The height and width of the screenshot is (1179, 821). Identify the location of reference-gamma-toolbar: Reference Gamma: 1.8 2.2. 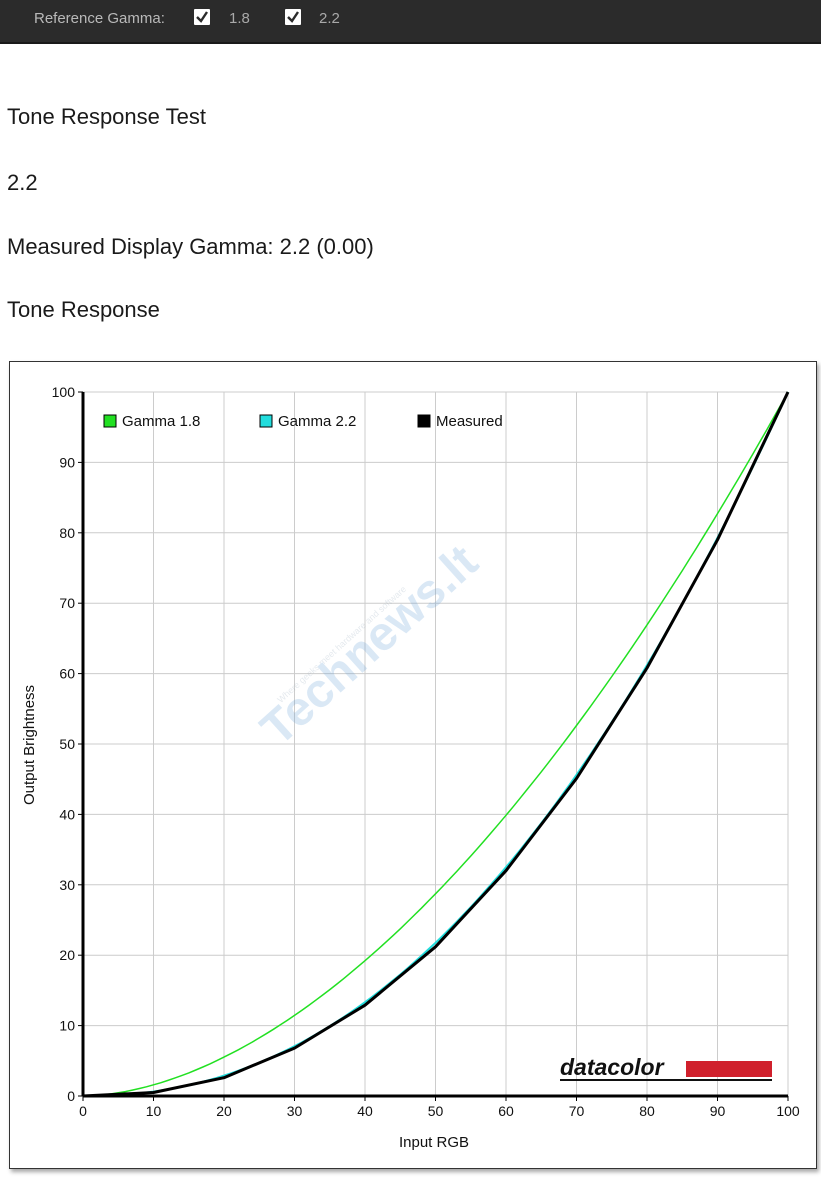
(410, 22).